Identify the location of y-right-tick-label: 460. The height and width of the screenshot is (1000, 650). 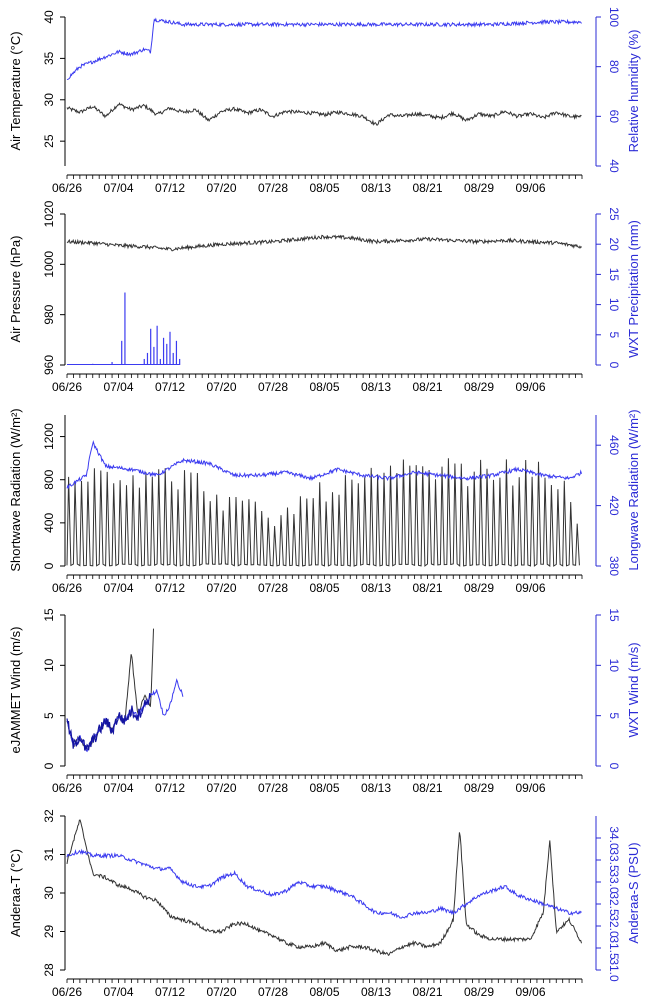
(614, 445).